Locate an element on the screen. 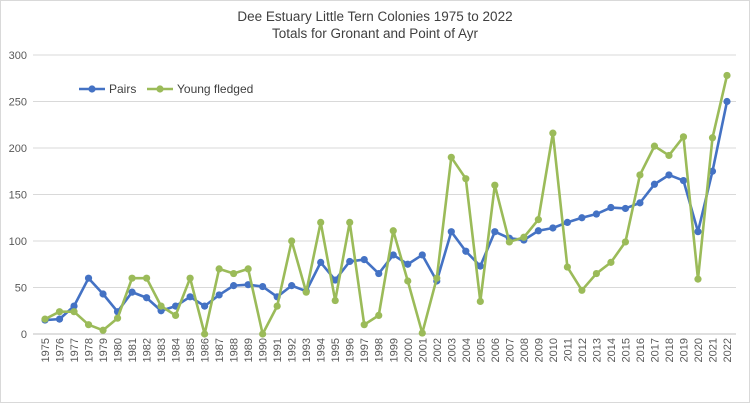 Image resolution: width=750 pixels, height=403 pixels. x-tick-label: 1992 is located at coordinates (293, 350).